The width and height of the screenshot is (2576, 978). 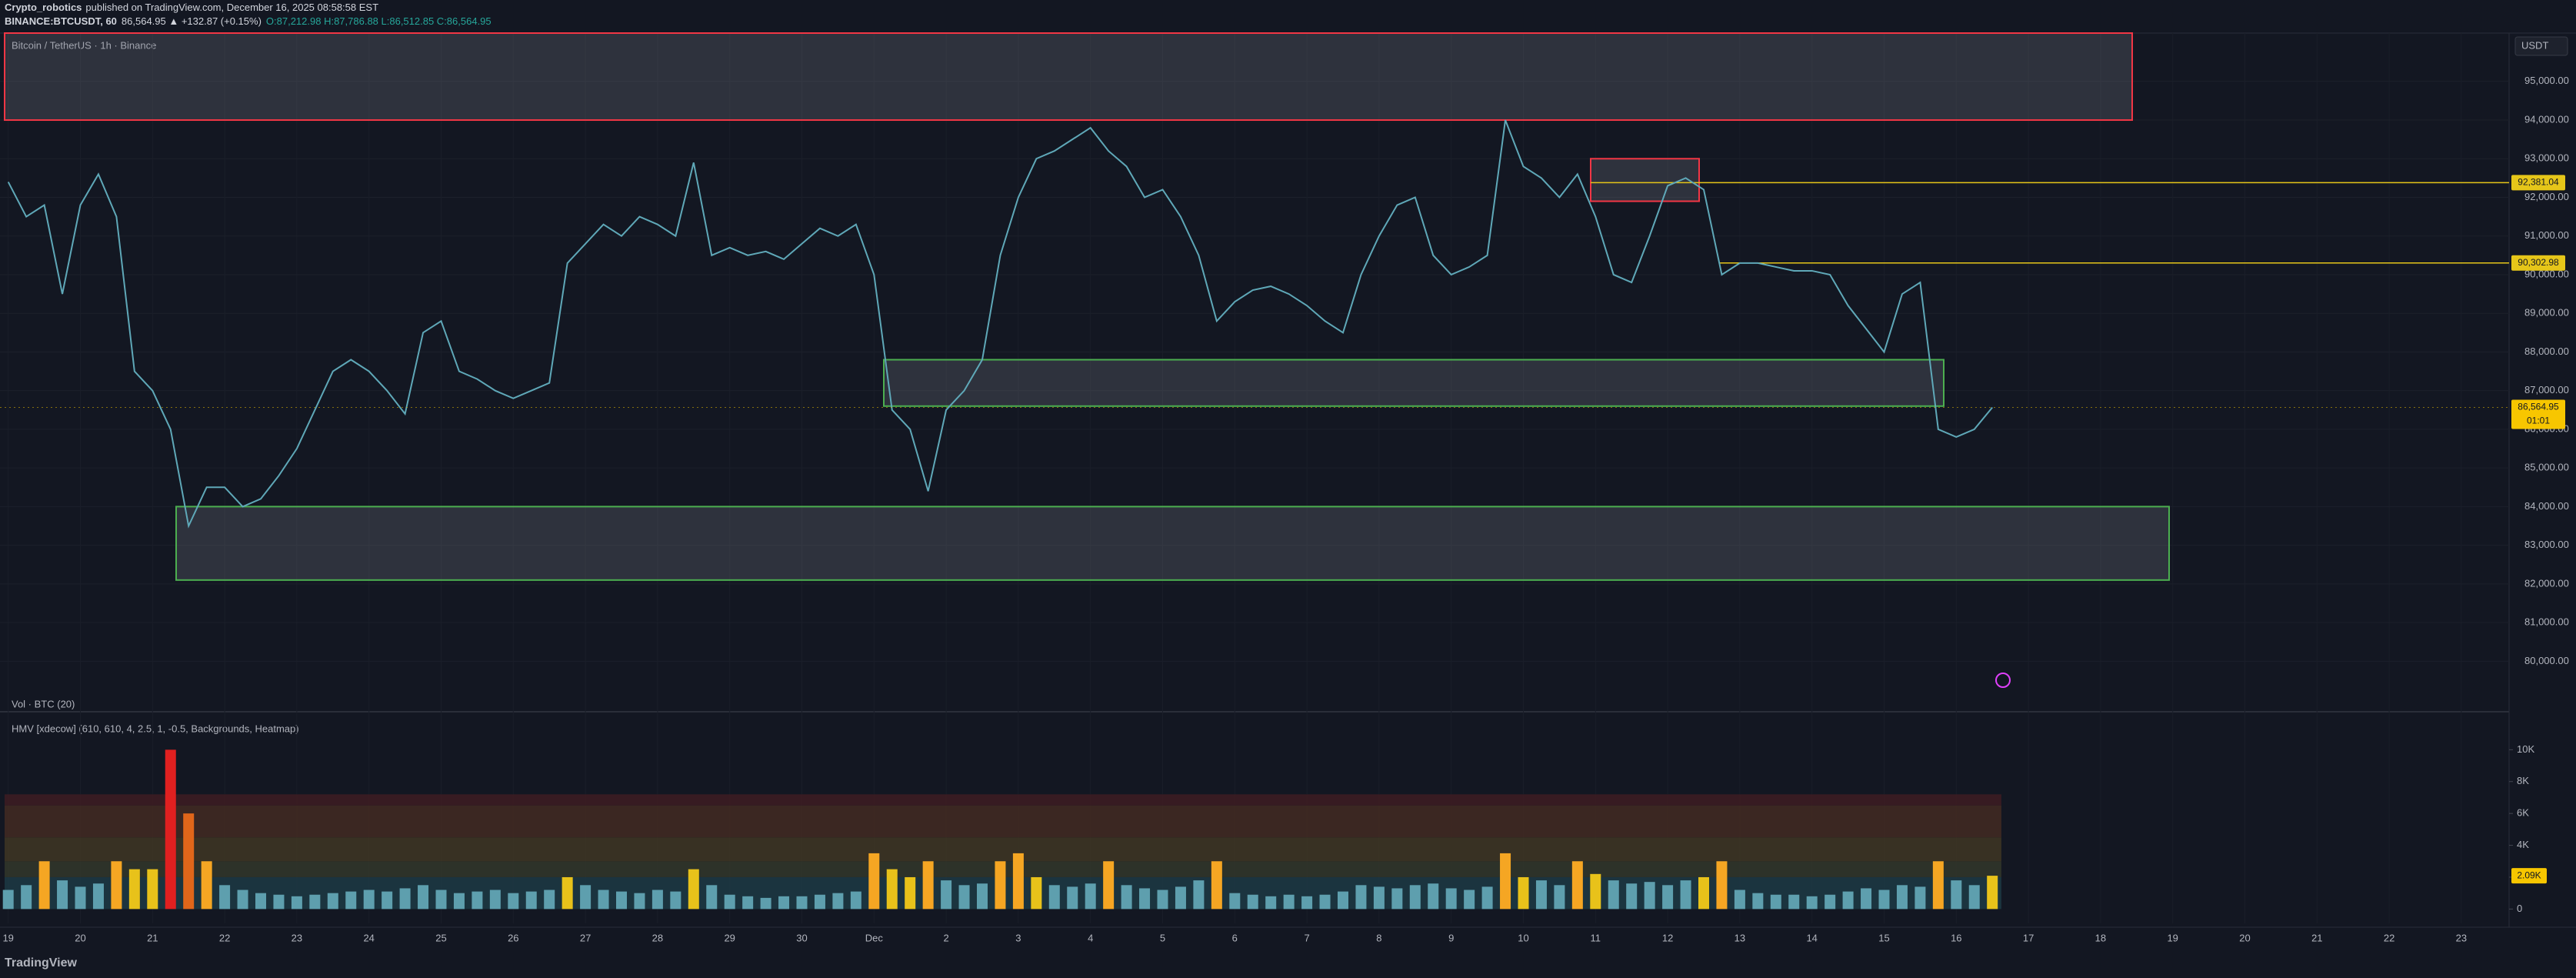 I want to click on countdown: 01:01, so click(x=2538, y=421).